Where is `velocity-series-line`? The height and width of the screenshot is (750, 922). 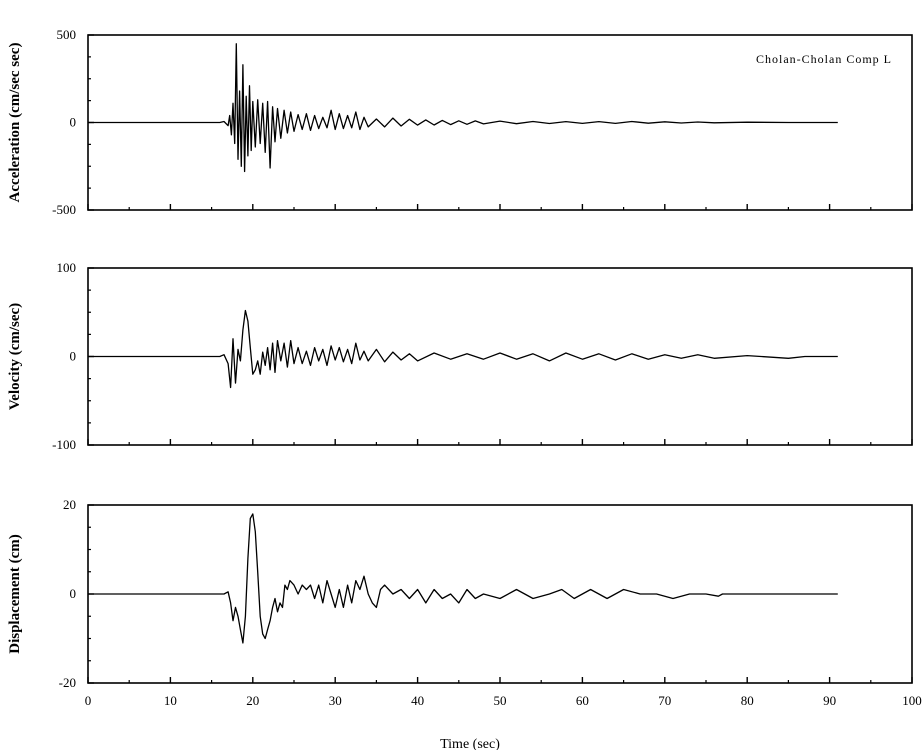 velocity-series-line is located at coordinates (463, 349).